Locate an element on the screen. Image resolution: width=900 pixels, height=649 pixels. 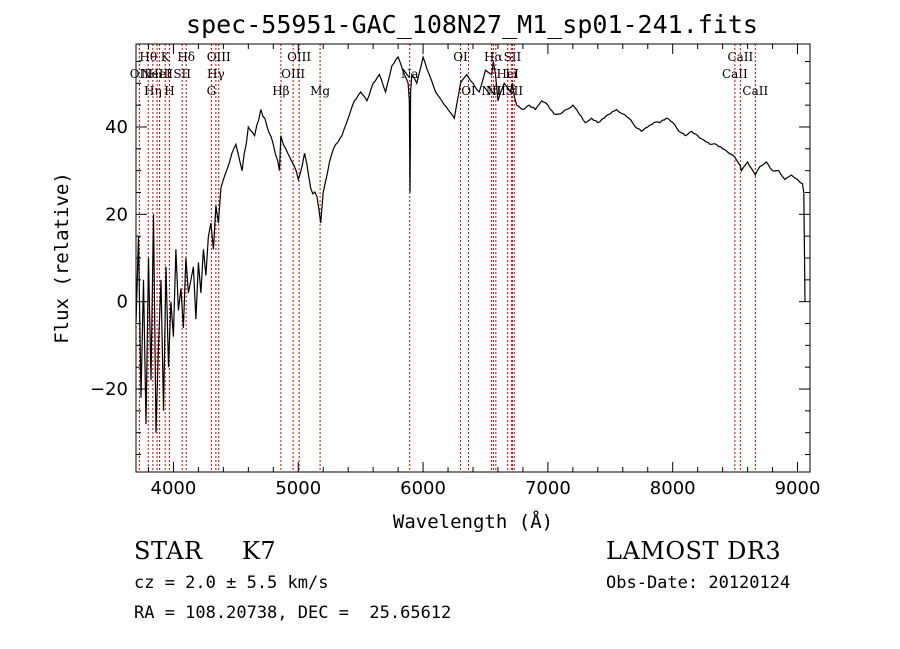
y-tick-label: 0 is located at coordinates (122, 302).